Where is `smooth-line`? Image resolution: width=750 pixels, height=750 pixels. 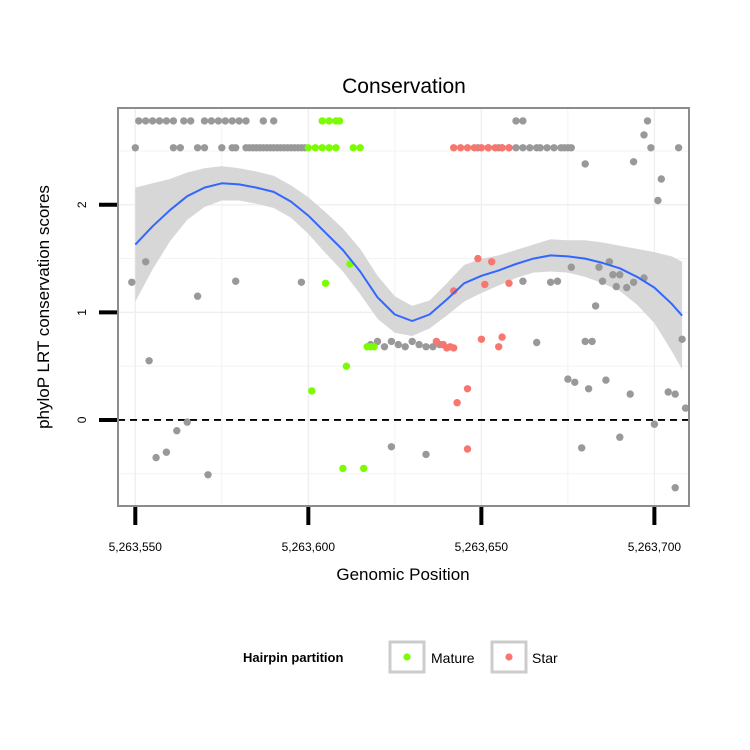 smooth-line is located at coordinates (408, 252).